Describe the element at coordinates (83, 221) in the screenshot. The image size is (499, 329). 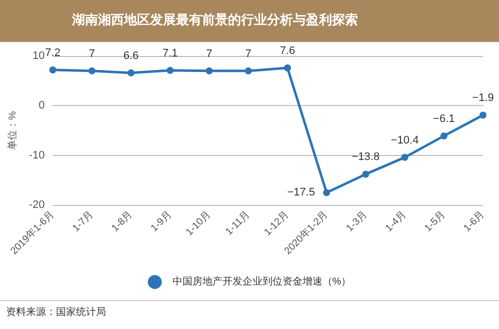
I see `x-tick-label: 1-7月` at that location.